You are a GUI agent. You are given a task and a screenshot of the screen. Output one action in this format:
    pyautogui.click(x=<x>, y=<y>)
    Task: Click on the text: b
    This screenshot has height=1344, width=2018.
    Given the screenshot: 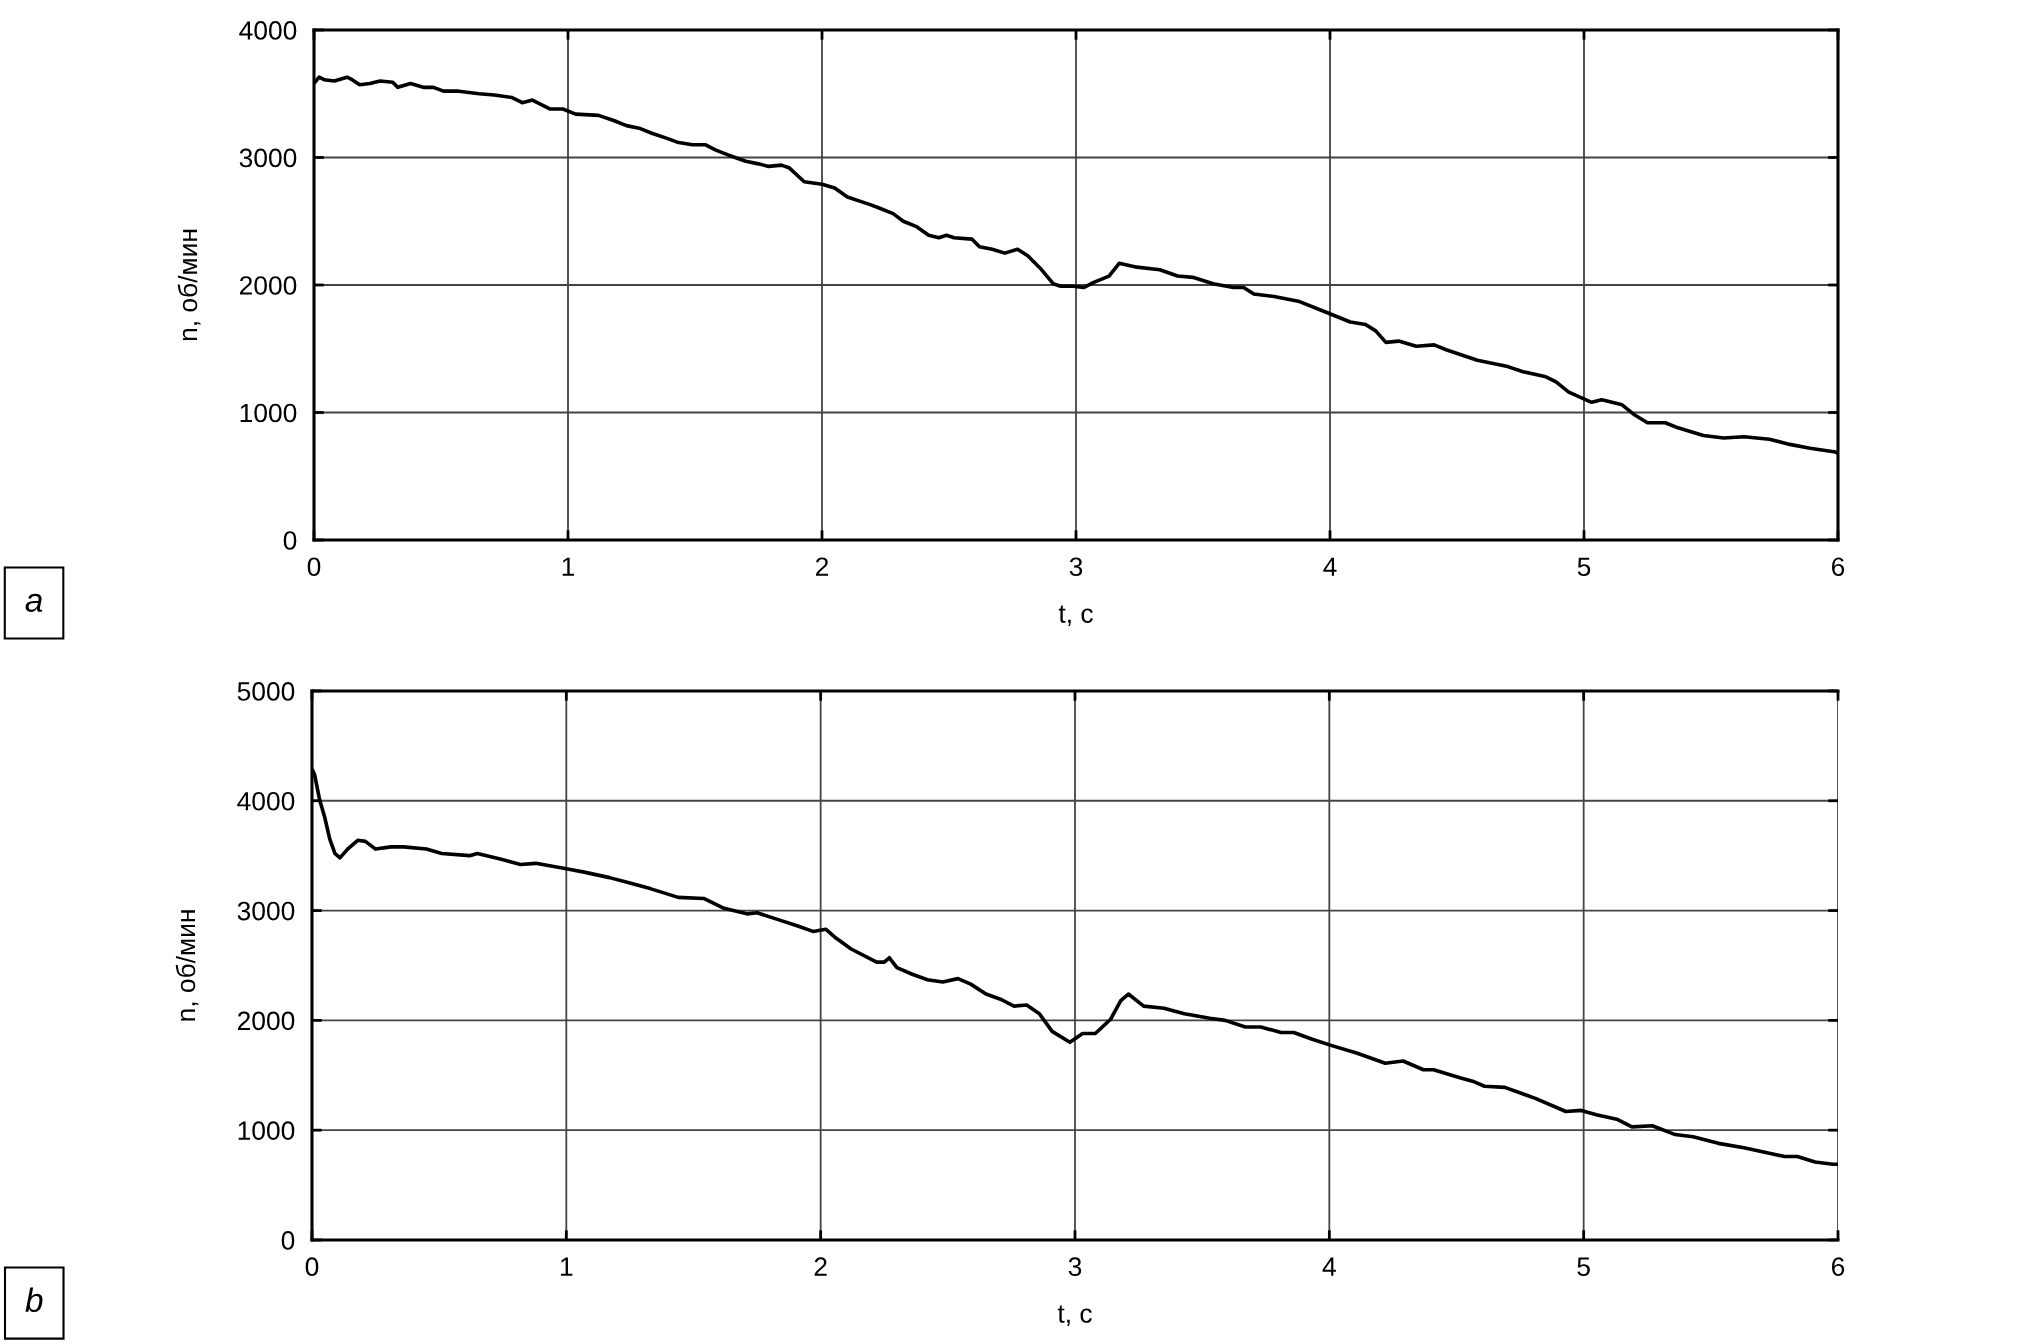 What is the action you would take?
    pyautogui.click(x=34, y=1300)
    